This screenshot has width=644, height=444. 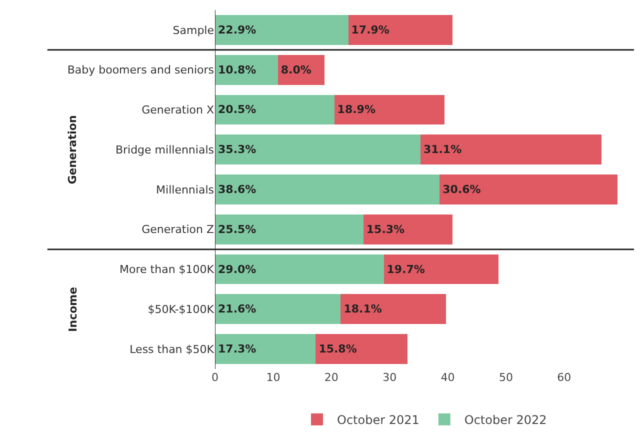 What do you see at coordinates (73, 149) in the screenshot?
I see `text: Generation` at bounding box center [73, 149].